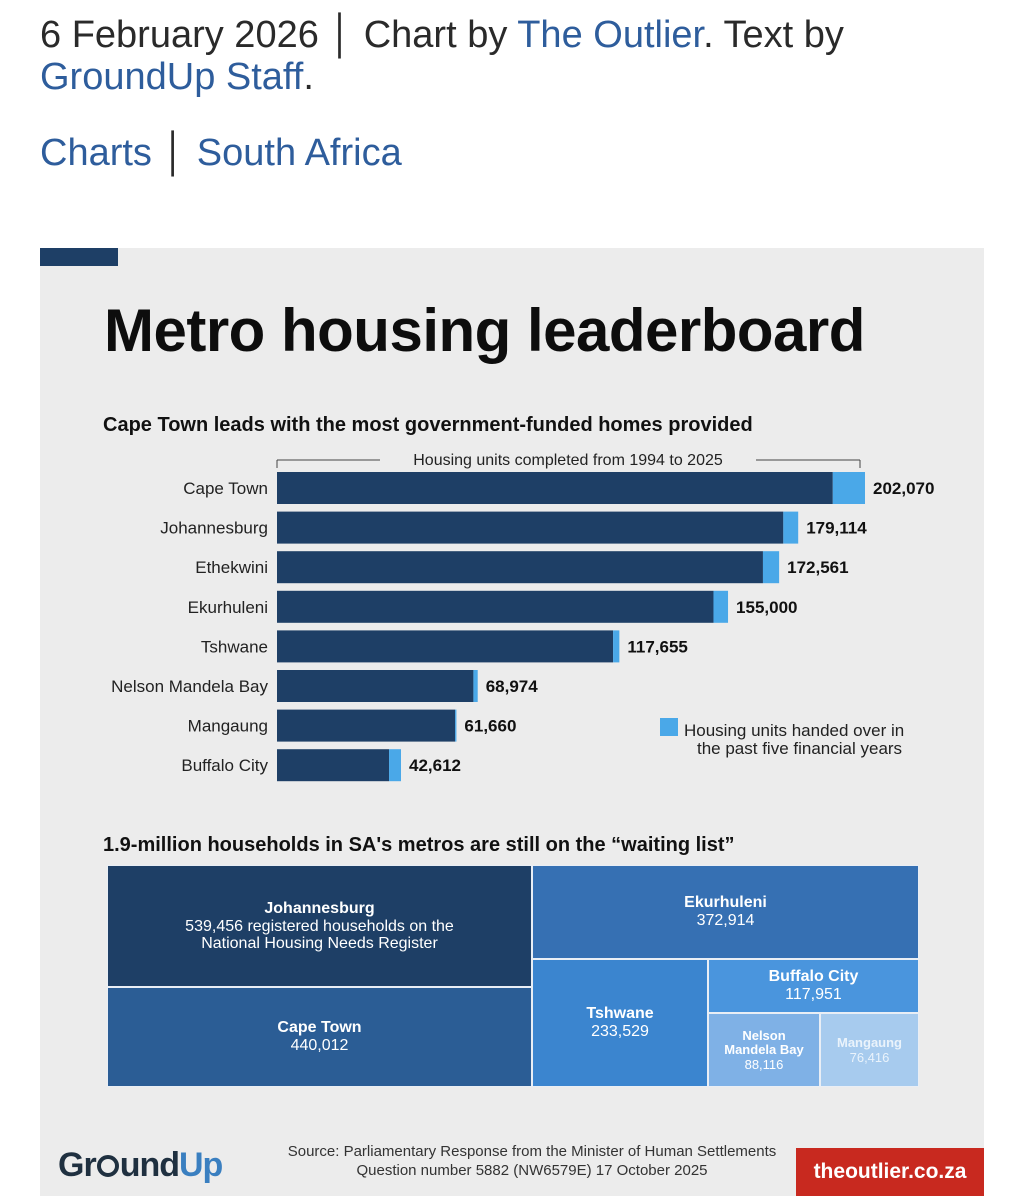 The width and height of the screenshot is (1024, 1200). What do you see at coordinates (96, 153) in the screenshot?
I see `tag-charts-link: Charts` at bounding box center [96, 153].